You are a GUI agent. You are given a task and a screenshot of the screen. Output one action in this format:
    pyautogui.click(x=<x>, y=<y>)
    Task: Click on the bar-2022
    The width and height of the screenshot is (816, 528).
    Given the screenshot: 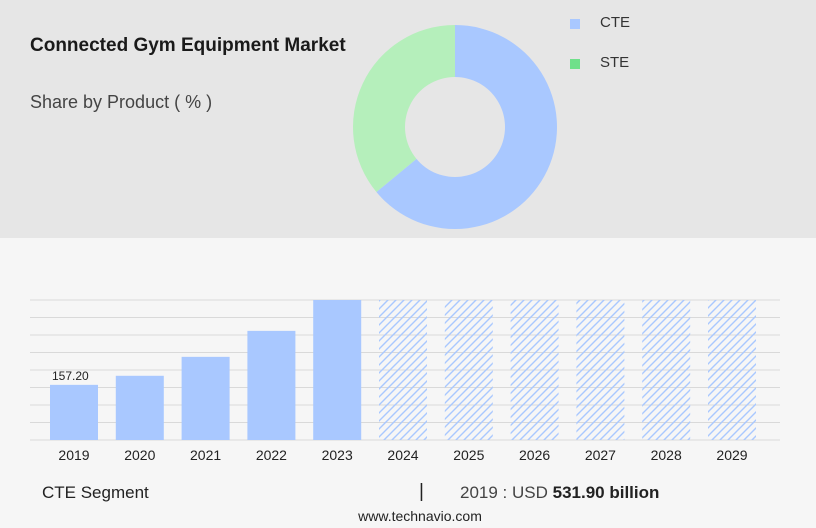 What is the action you would take?
    pyautogui.click(x=271, y=385)
    